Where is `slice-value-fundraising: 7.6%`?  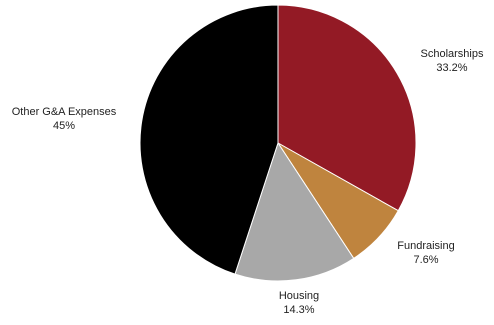 slice-value-fundraising: 7.6% is located at coordinates (425, 260).